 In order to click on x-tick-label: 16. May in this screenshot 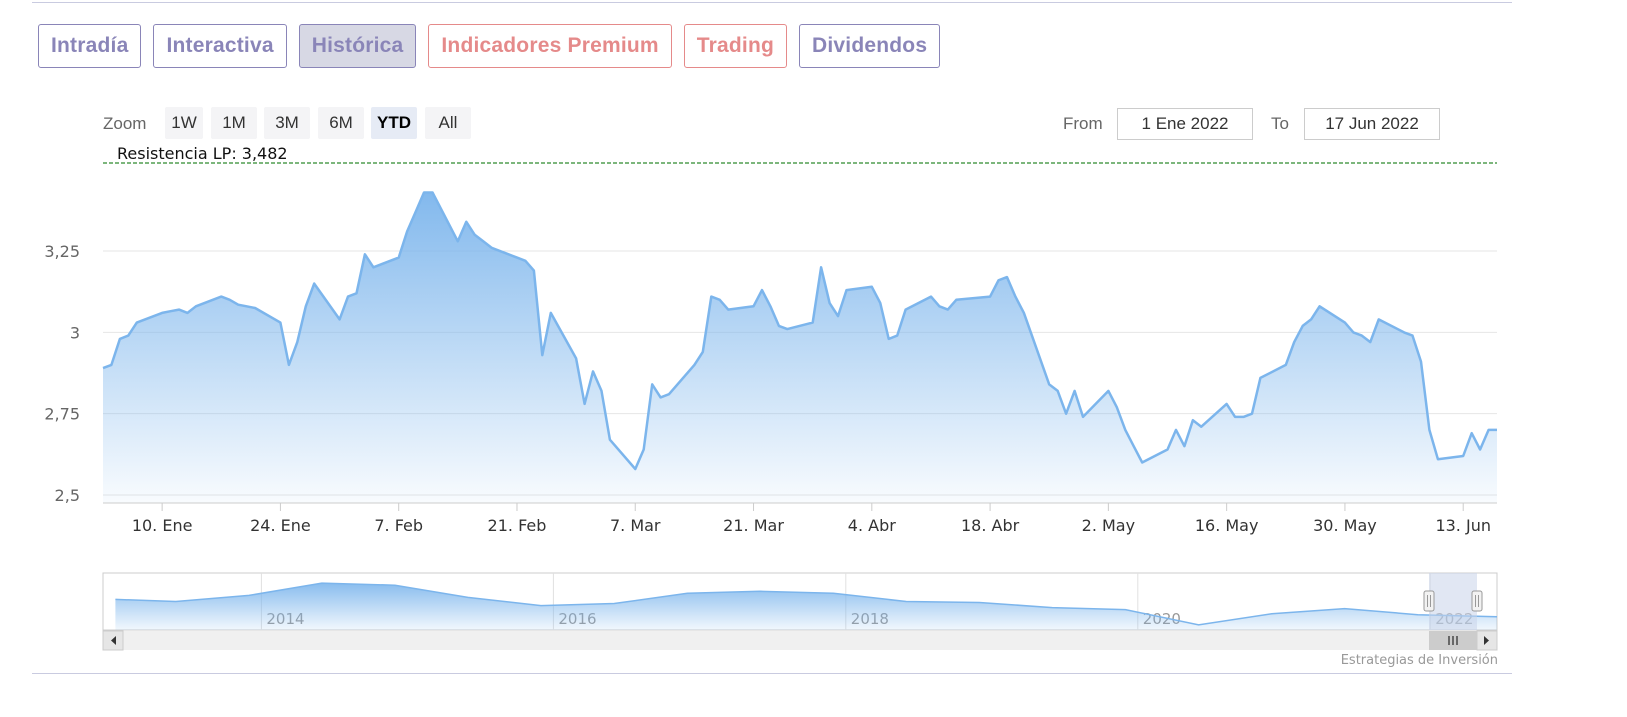, I will do `click(1227, 525)`.